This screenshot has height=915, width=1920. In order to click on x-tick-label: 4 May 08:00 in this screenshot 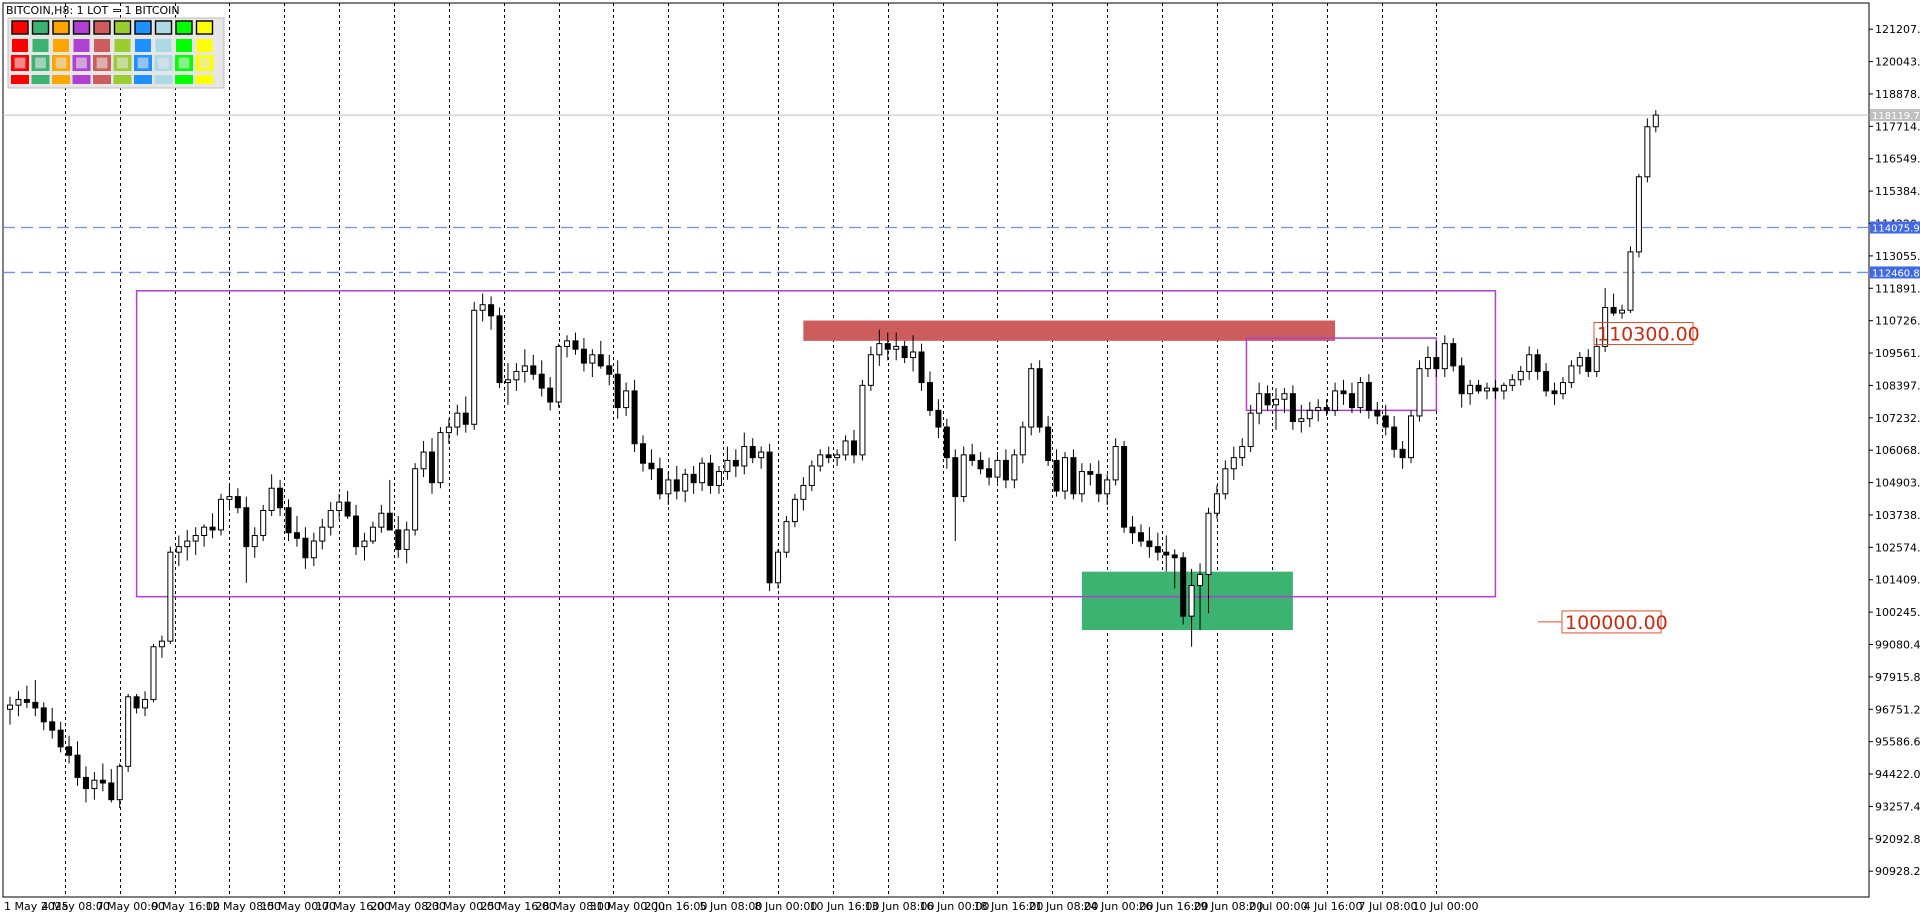, I will do `click(76, 906)`.